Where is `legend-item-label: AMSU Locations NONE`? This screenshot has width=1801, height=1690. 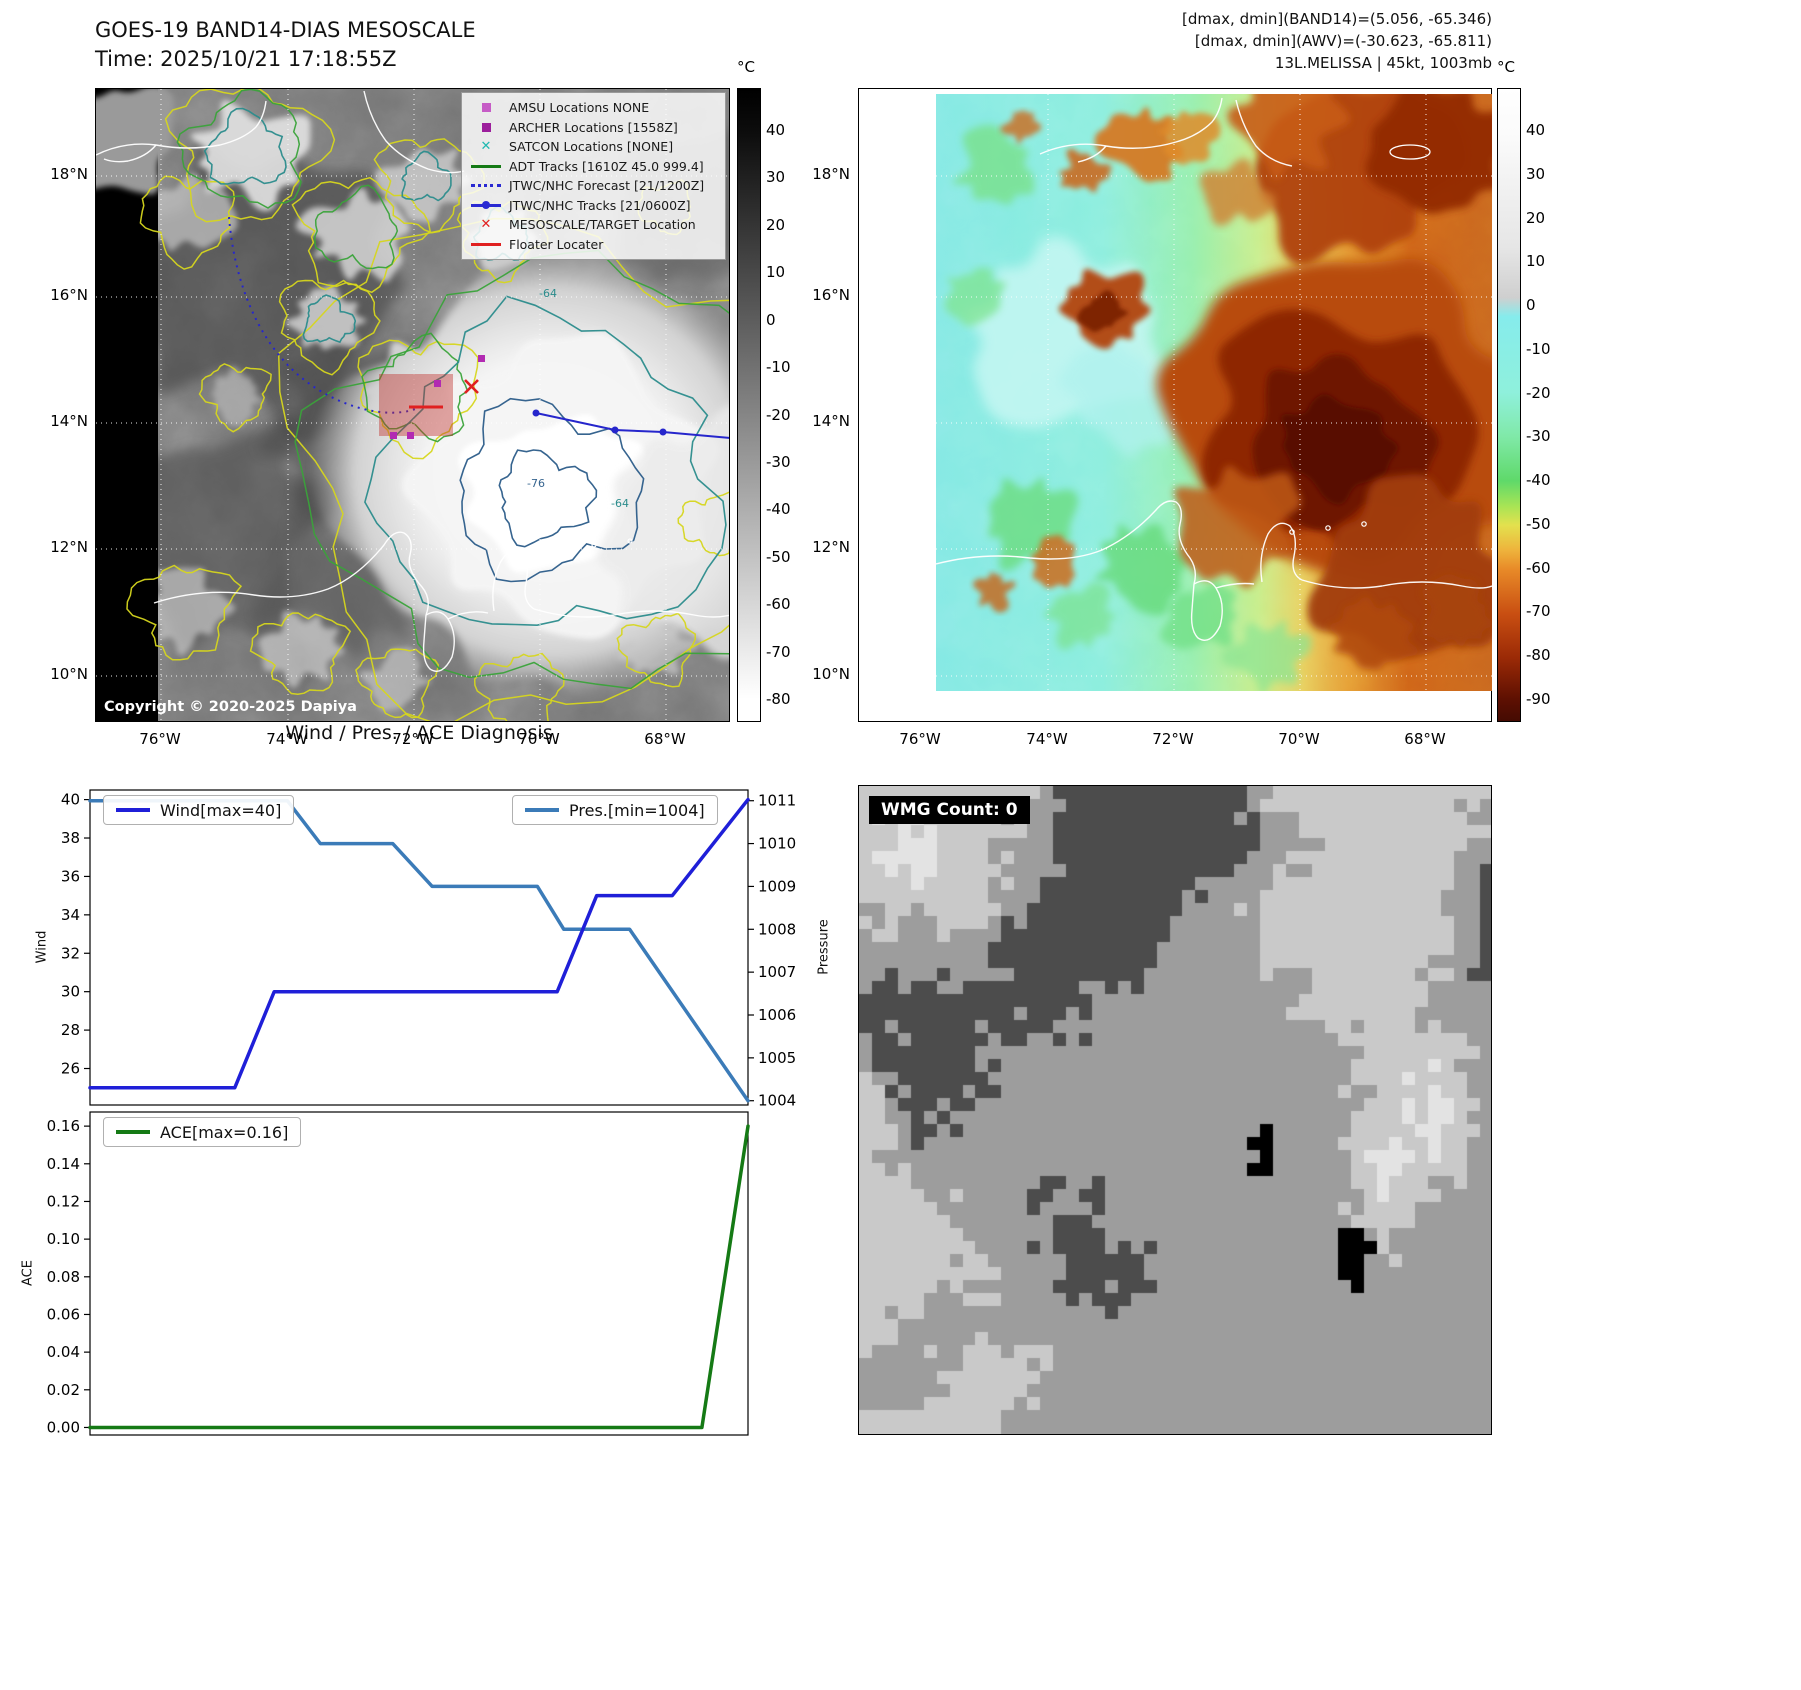 legend-item-label: AMSU Locations NONE is located at coordinates (579, 108).